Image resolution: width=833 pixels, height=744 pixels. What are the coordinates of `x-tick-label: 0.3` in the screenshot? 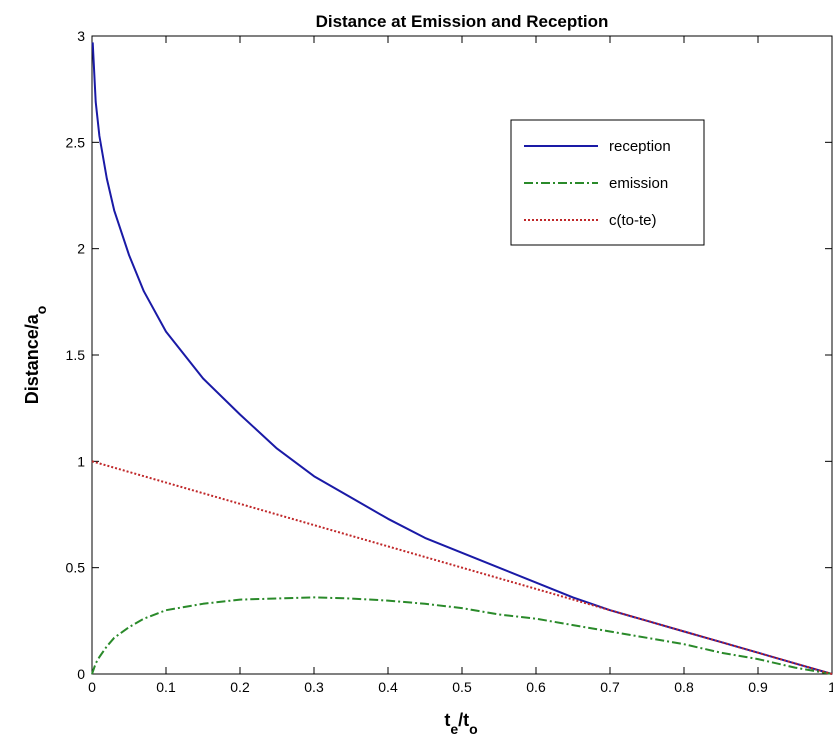 It's located at (314, 687).